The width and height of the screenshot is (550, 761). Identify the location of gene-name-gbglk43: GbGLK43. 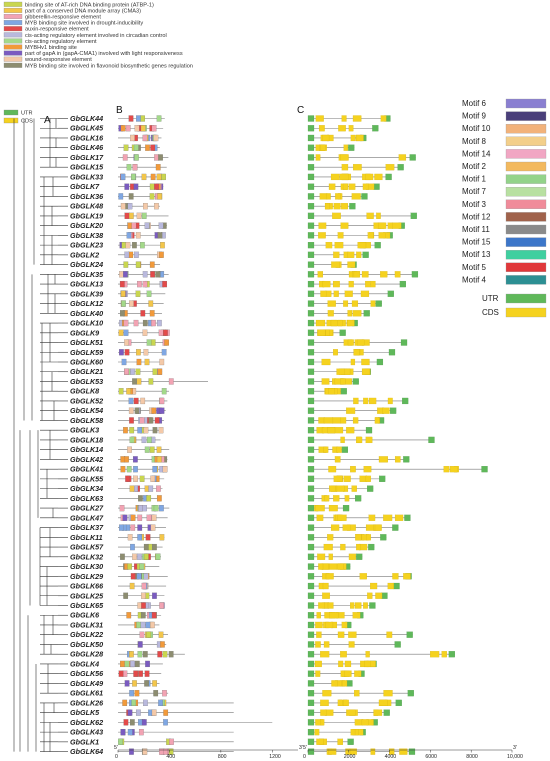
(86, 732).